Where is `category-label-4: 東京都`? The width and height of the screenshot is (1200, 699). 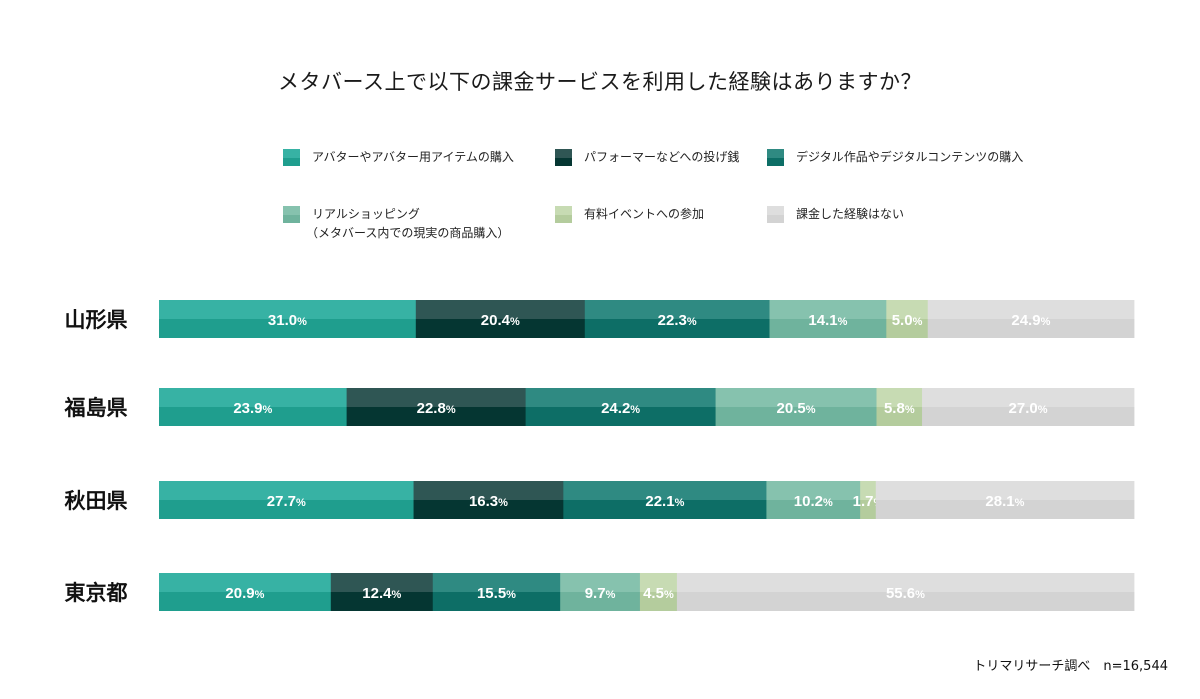 category-label-4: 東京都 is located at coordinates (96, 593).